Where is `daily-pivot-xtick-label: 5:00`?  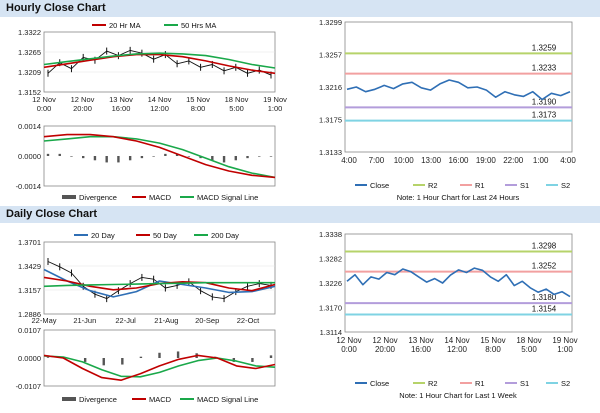 daily-pivot-xtick-label: 5:00 is located at coordinates (529, 349).